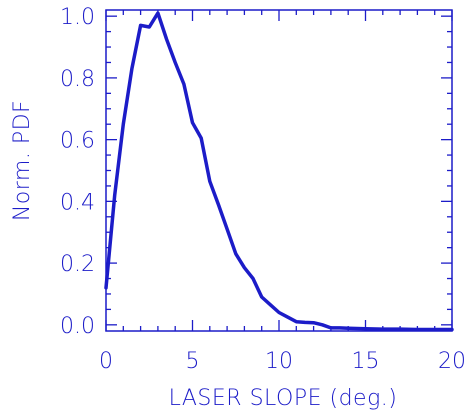 The width and height of the screenshot is (472, 414). What do you see at coordinates (452, 361) in the screenshot?
I see `x-tick-label: 20` at bounding box center [452, 361].